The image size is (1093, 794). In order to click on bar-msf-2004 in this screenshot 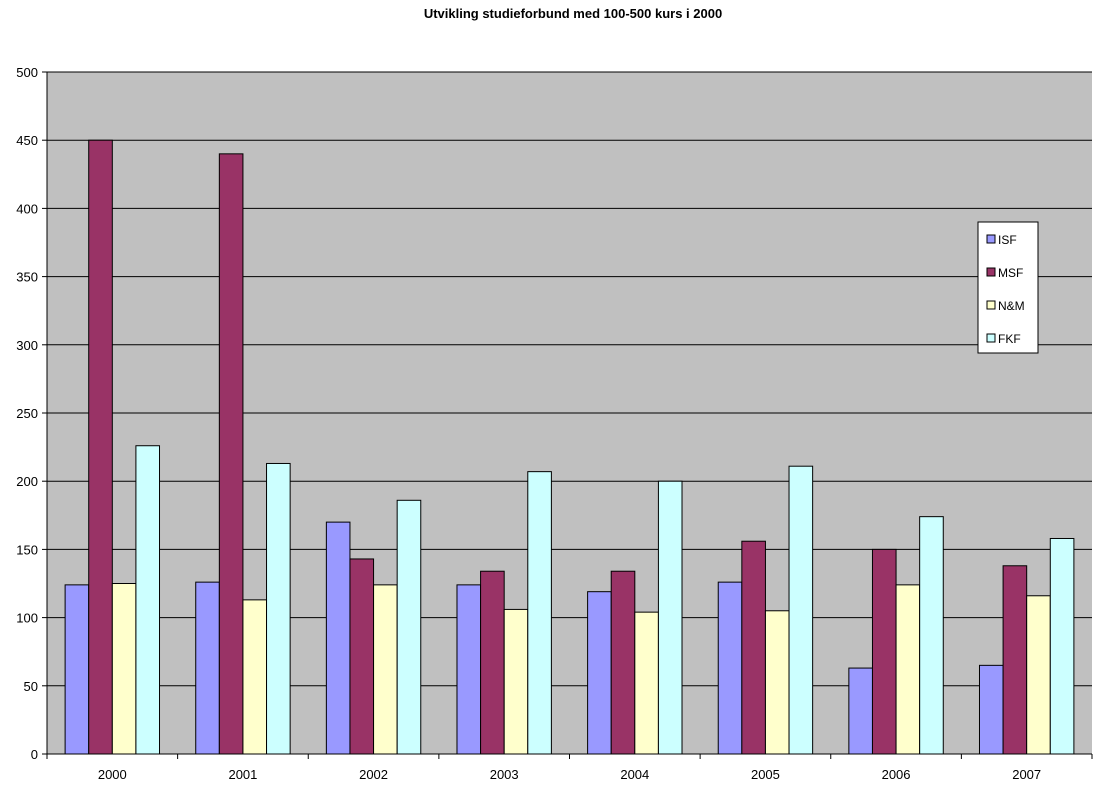, I will do `click(623, 662)`.